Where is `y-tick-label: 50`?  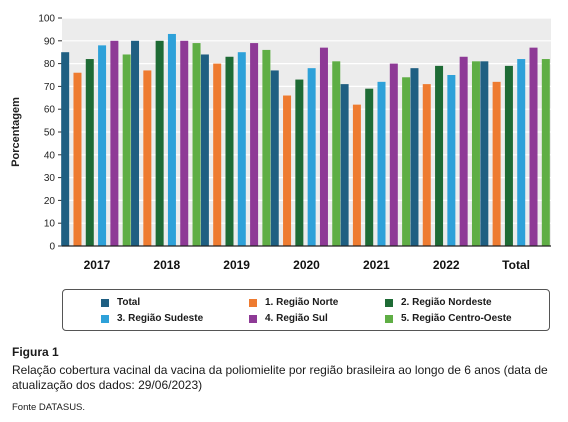 y-tick-label: 50 is located at coordinates (50, 133).